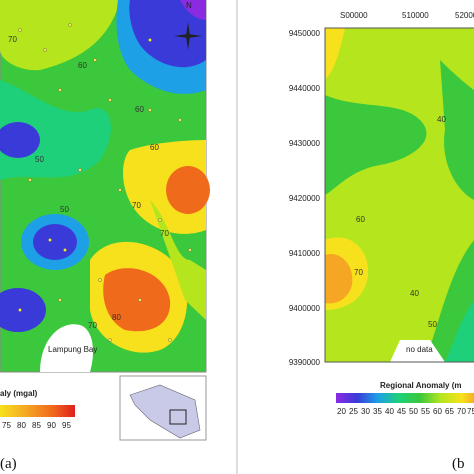 Image resolution: width=474 pixels, height=474 pixels. What do you see at coordinates (51, 425) in the screenshot?
I see `legend-tick: 90` at bounding box center [51, 425].